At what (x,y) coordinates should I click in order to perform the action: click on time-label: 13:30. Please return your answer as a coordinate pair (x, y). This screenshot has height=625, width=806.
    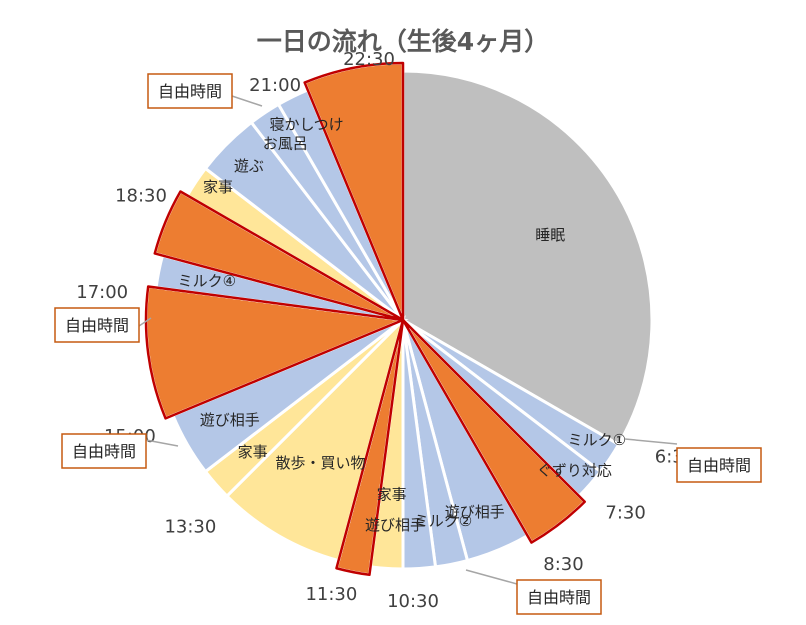
    Looking at the image, I should click on (190, 527).